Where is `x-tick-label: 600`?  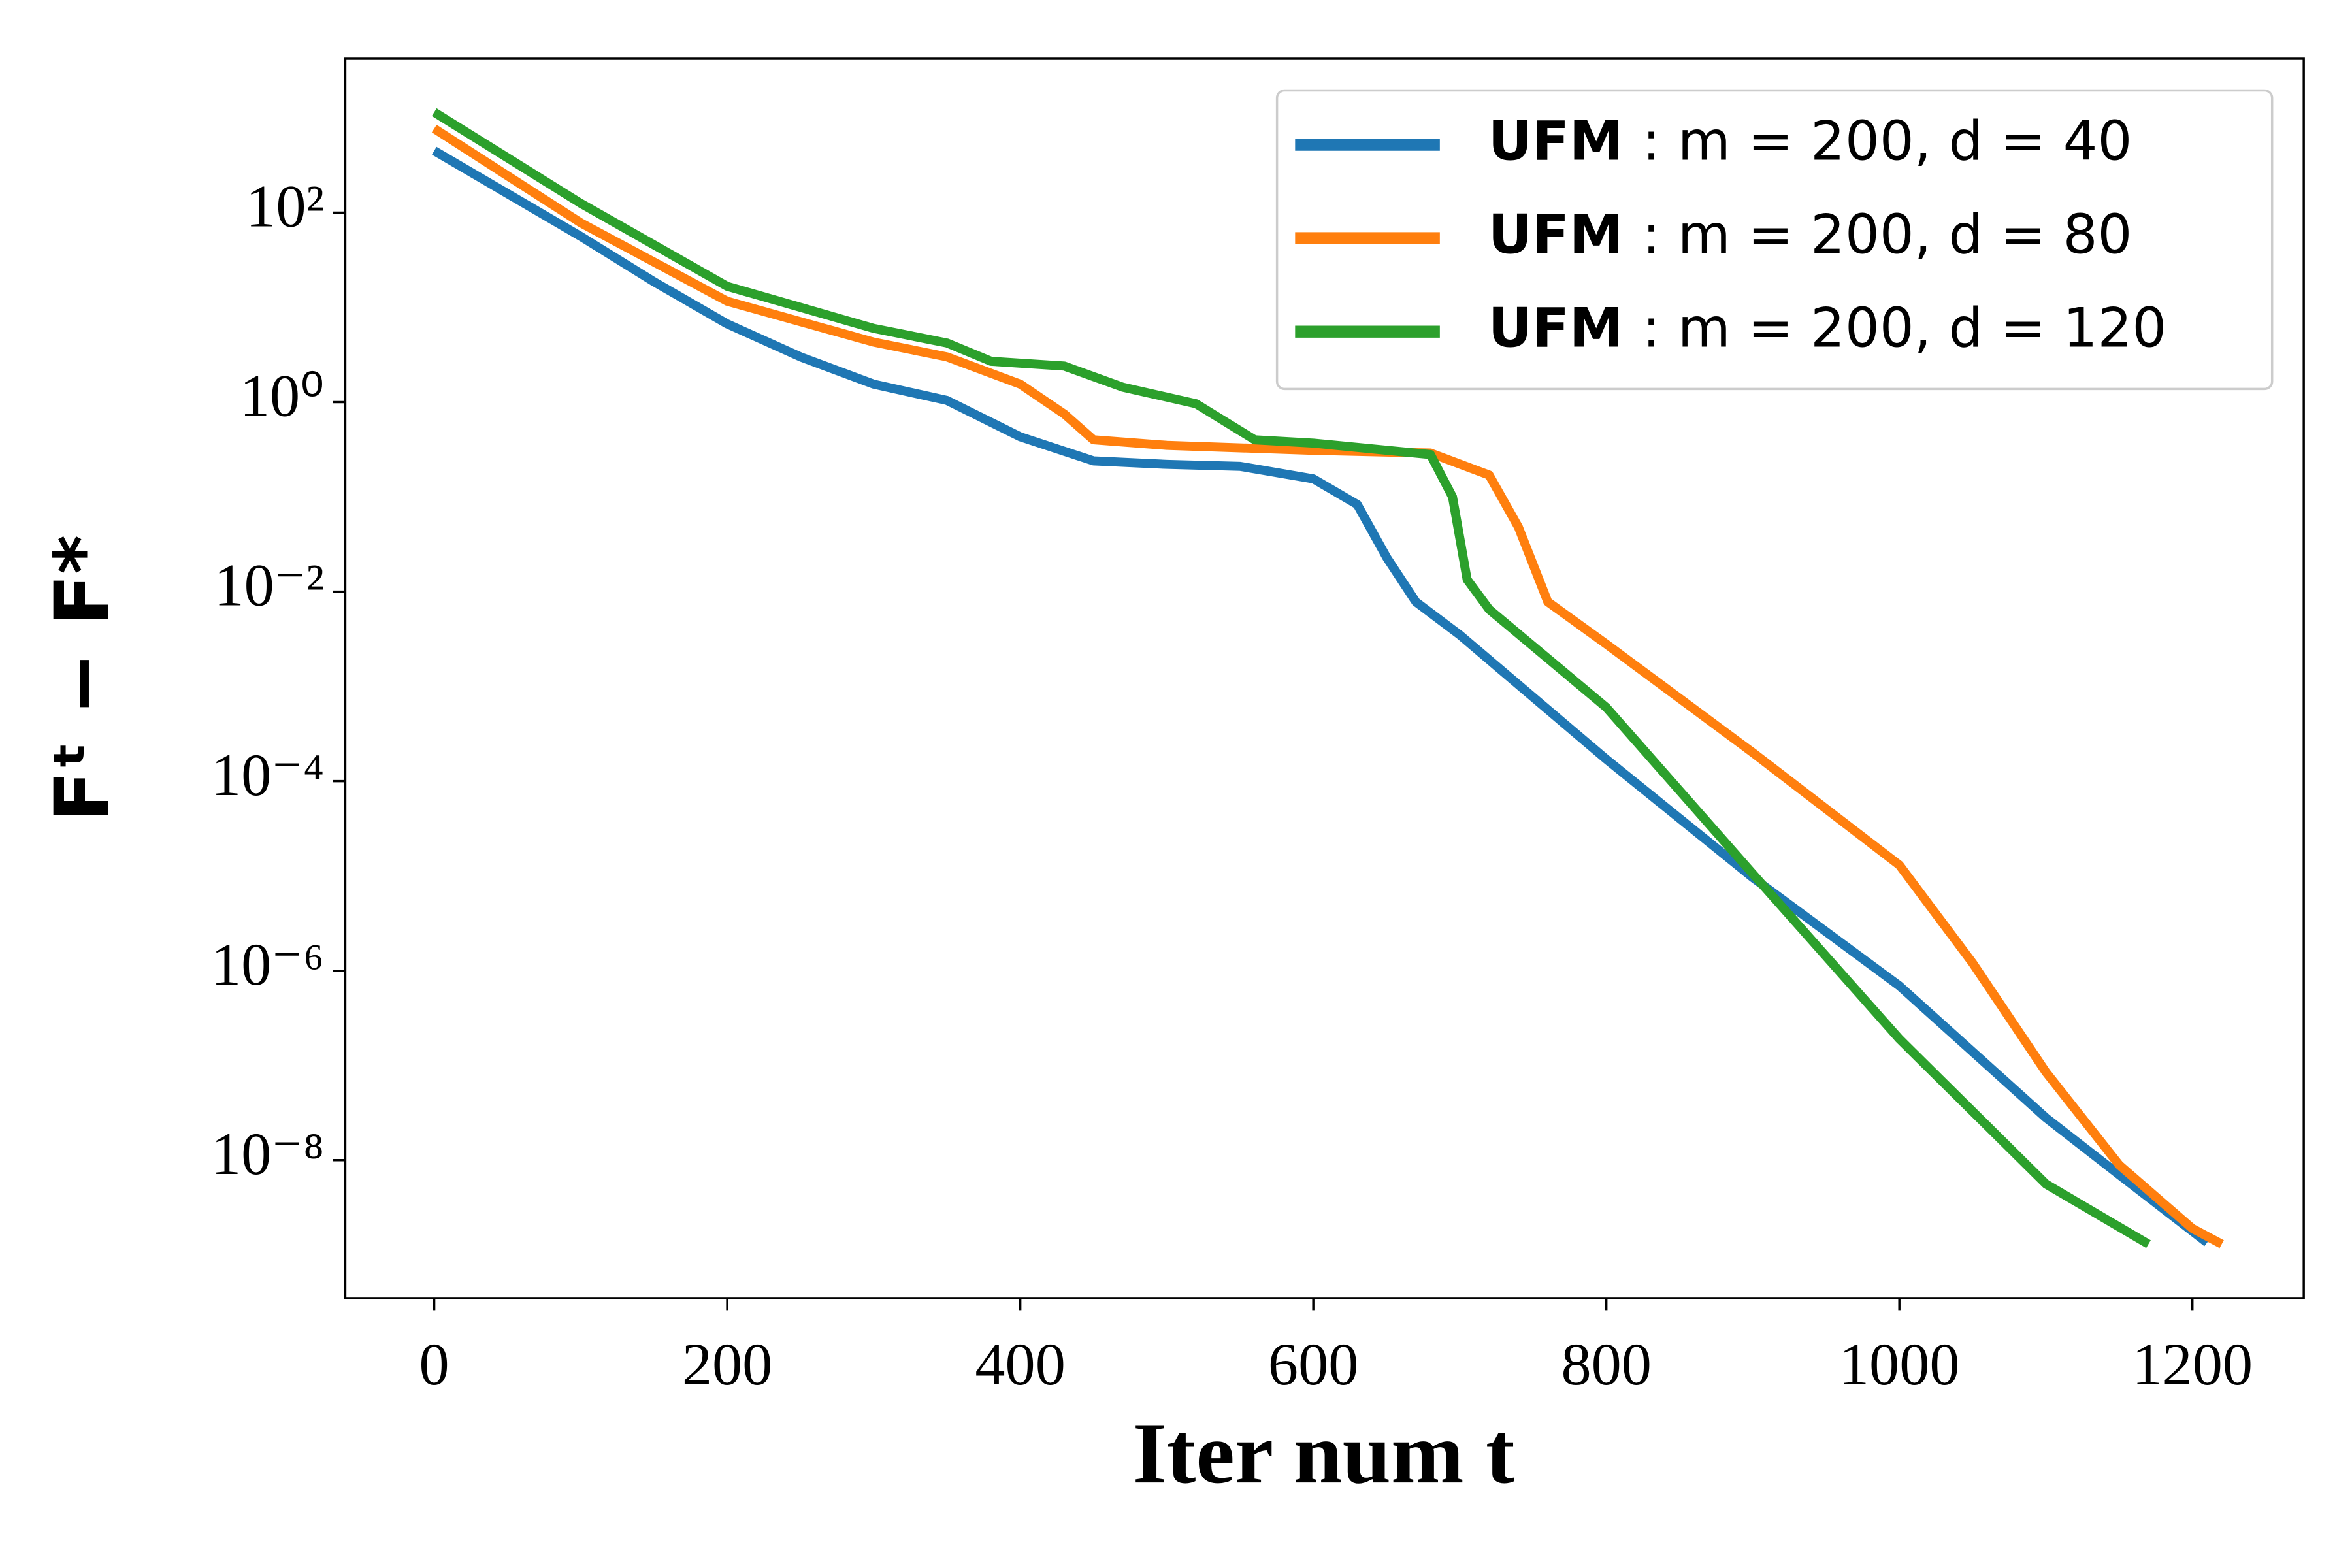
x-tick-label: 600 is located at coordinates (1313, 1364).